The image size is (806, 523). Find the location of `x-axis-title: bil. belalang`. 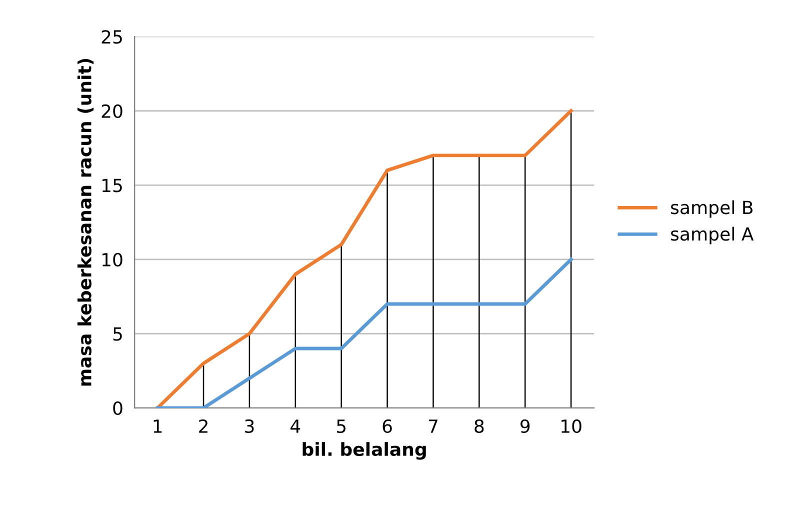

x-axis-title: bil. belalang is located at coordinates (364, 451).